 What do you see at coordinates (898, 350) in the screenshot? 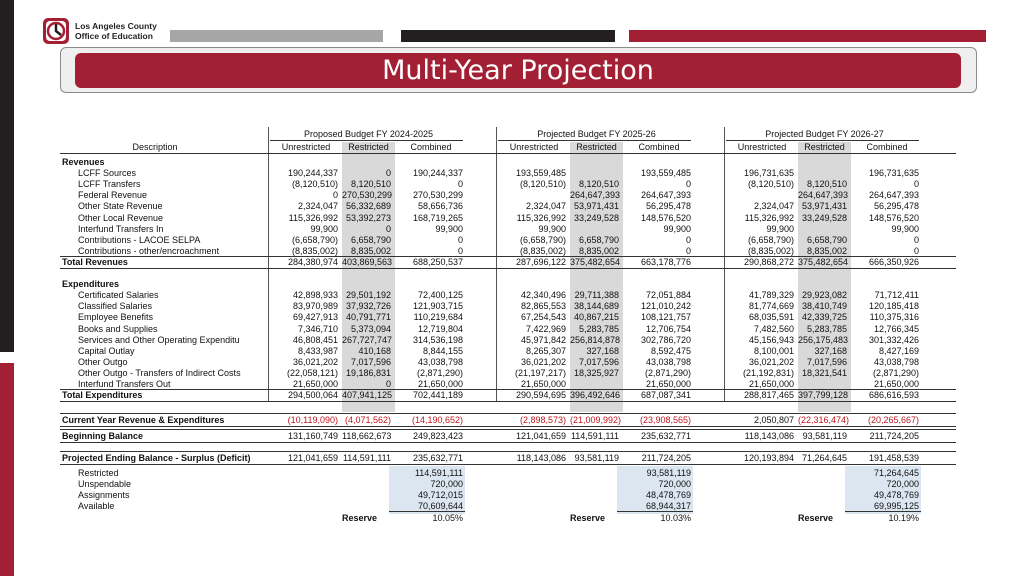
I see `table-cell: 8,427,169` at bounding box center [898, 350].